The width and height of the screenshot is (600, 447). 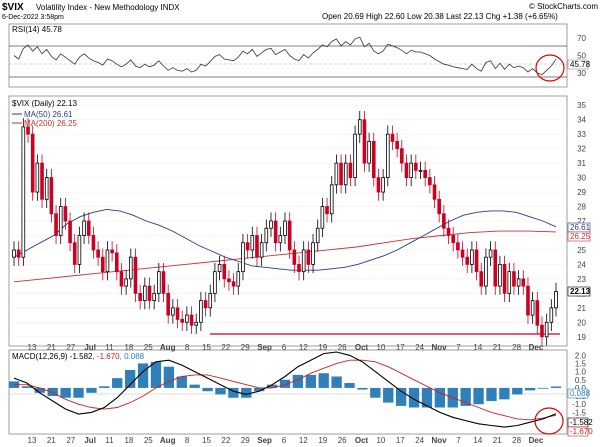 What do you see at coordinates (362, 347) in the screenshot?
I see `x-axis-label: Oct` at bounding box center [362, 347].